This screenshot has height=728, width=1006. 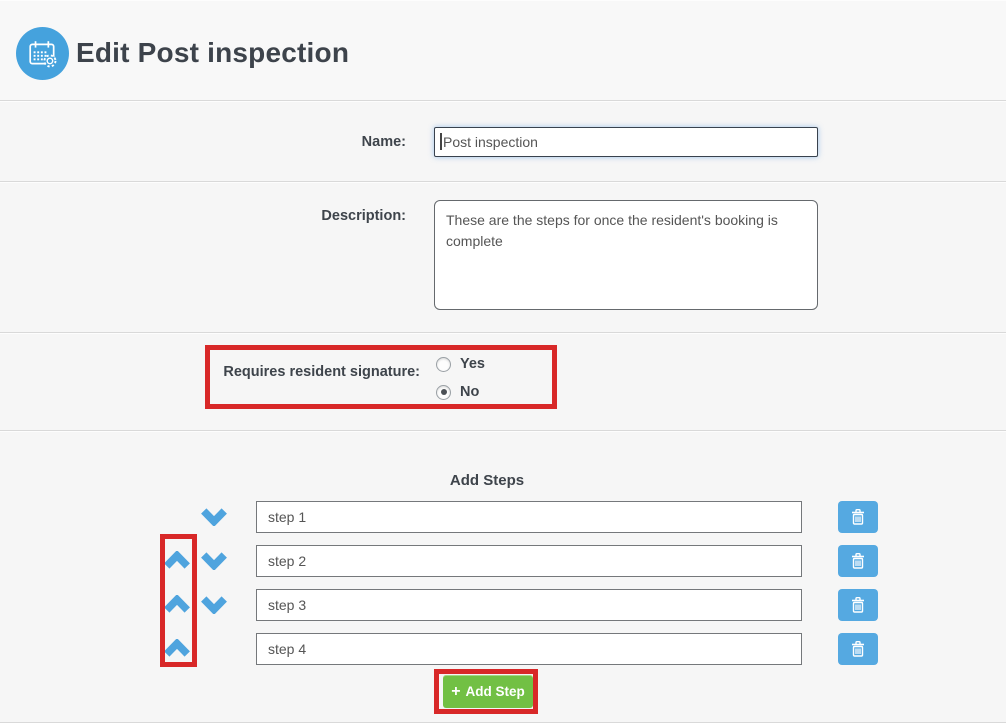 What do you see at coordinates (456, 691) in the screenshot?
I see `plus-icon: +` at bounding box center [456, 691].